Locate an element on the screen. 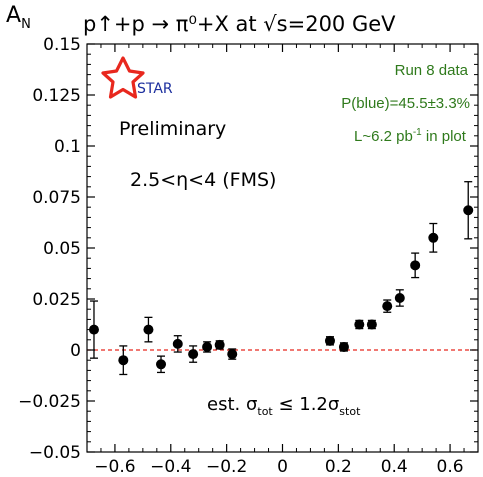  sigma-prefix: est. σ is located at coordinates (232, 404).